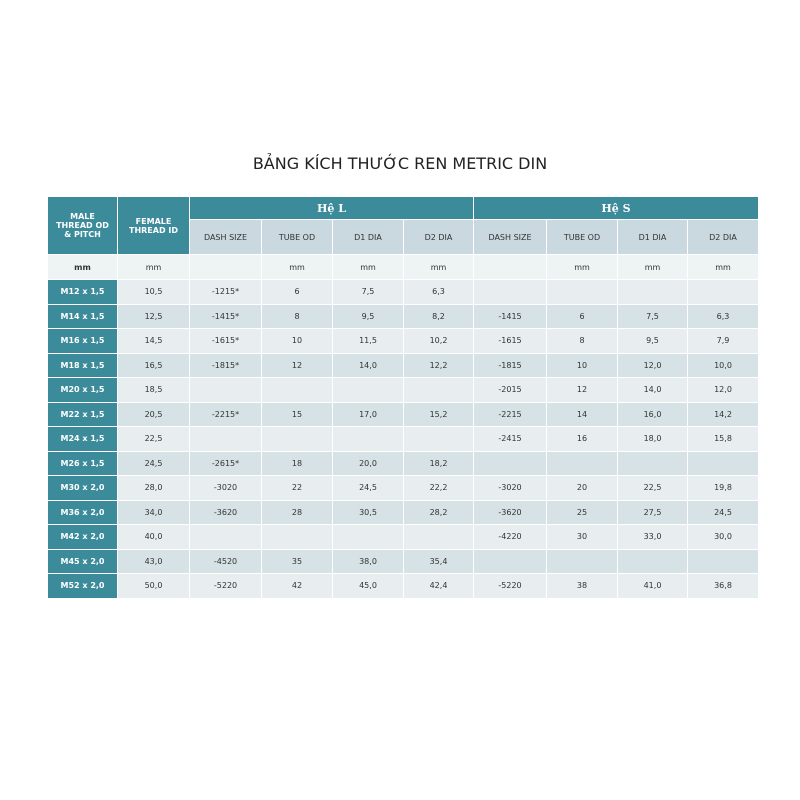  What do you see at coordinates (439, 463) in the screenshot?
I see `table-cell: 18,2` at bounding box center [439, 463].